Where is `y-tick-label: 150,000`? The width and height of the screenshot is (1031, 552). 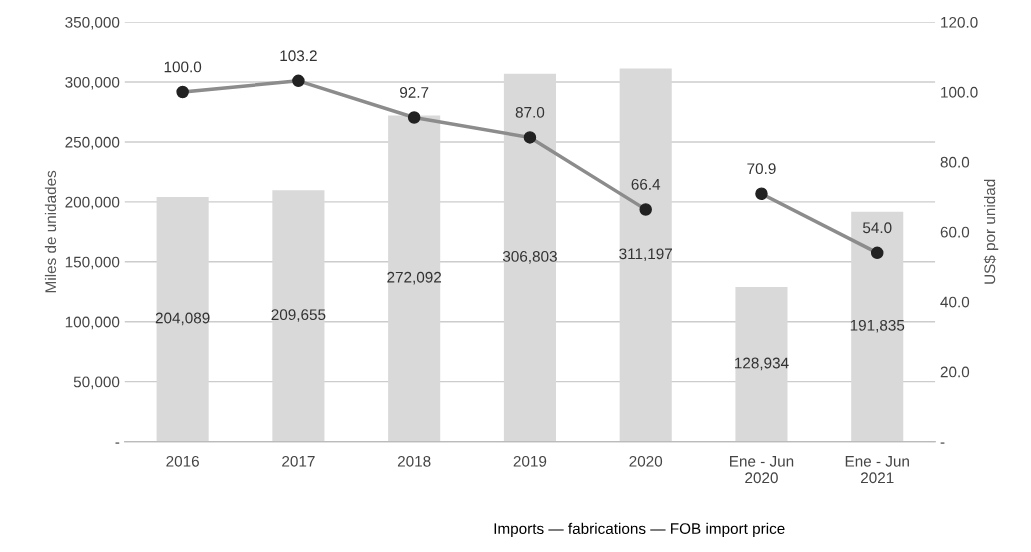
y-tick-label: 150,000 is located at coordinates (92, 263).